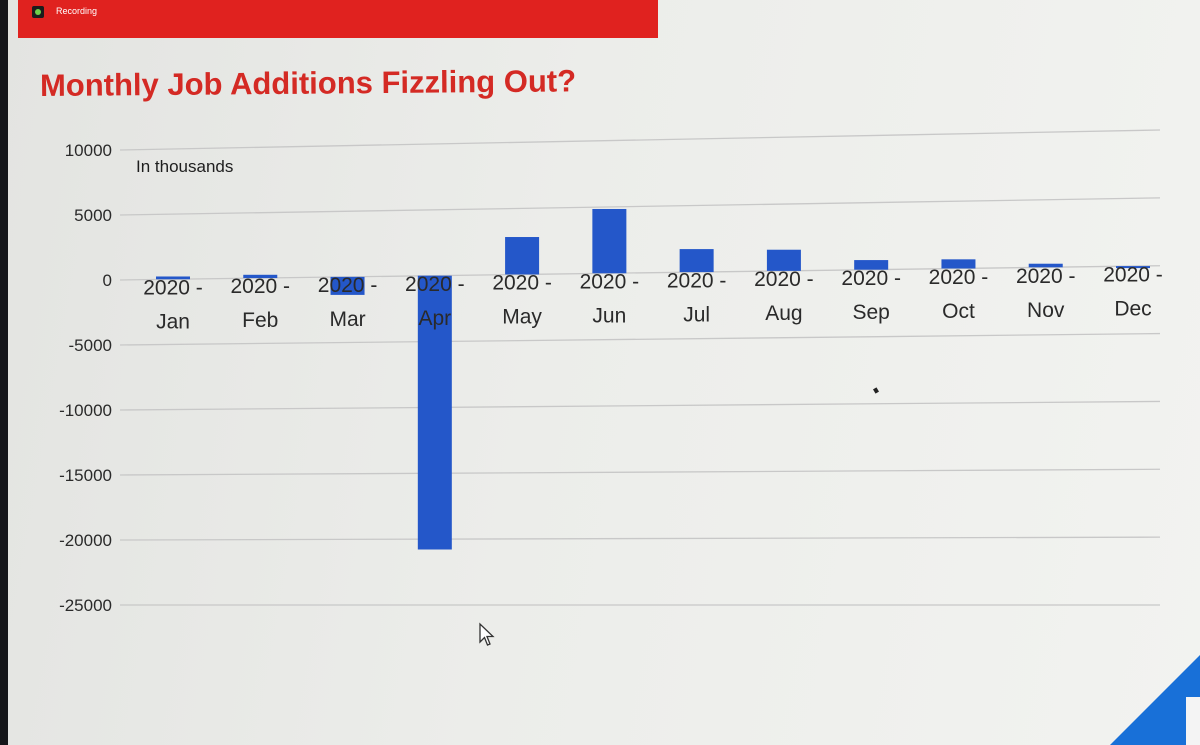  What do you see at coordinates (88, 150) in the screenshot?
I see `y-tick-label: 10000` at bounding box center [88, 150].